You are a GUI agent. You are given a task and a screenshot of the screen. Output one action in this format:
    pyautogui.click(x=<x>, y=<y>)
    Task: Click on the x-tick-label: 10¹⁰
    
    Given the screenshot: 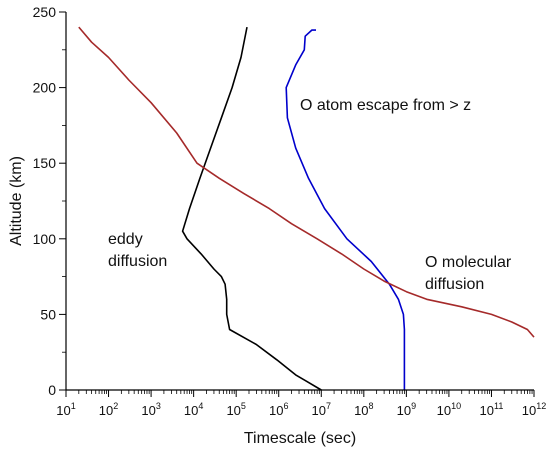 What is the action you would take?
    pyautogui.click(x=449, y=409)
    